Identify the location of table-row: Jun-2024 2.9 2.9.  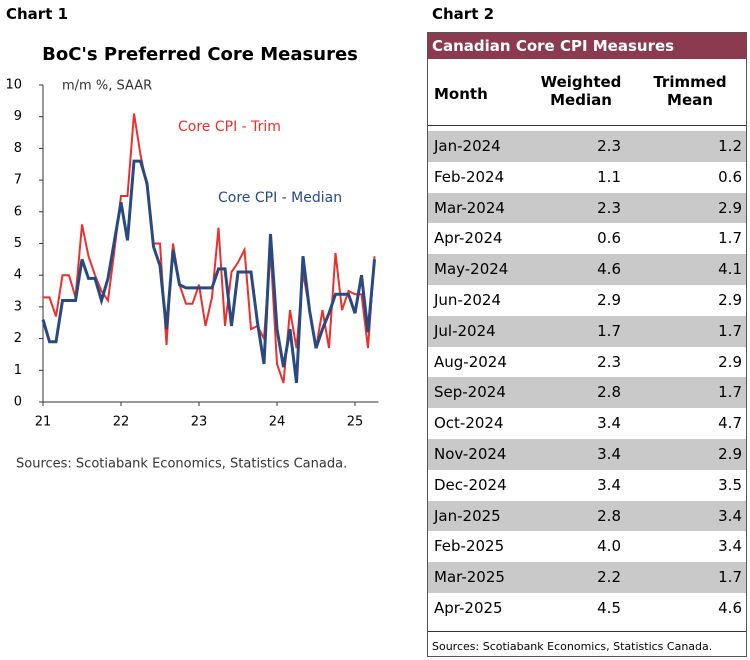
(587, 300).